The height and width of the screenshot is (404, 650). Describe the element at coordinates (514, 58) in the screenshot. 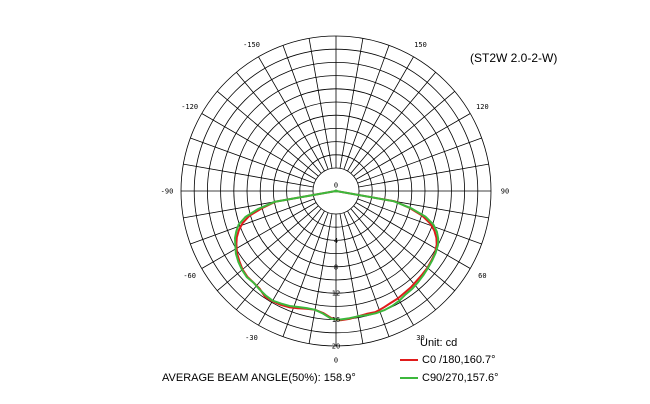

I see `model-label: (ST2W 2.0-2-W)` at that location.